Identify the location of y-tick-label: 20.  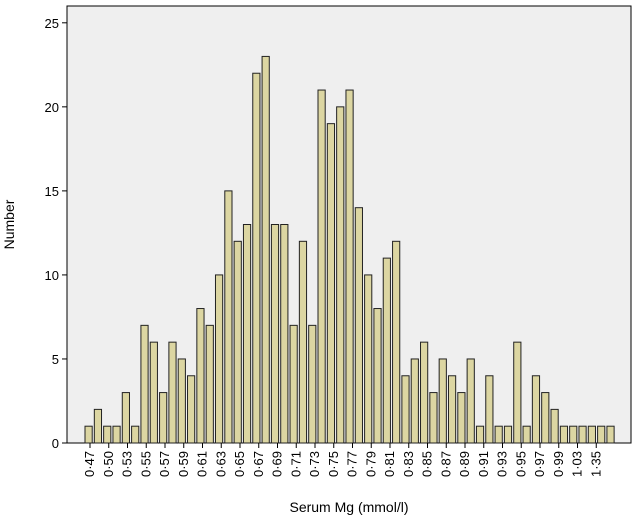
(52, 107).